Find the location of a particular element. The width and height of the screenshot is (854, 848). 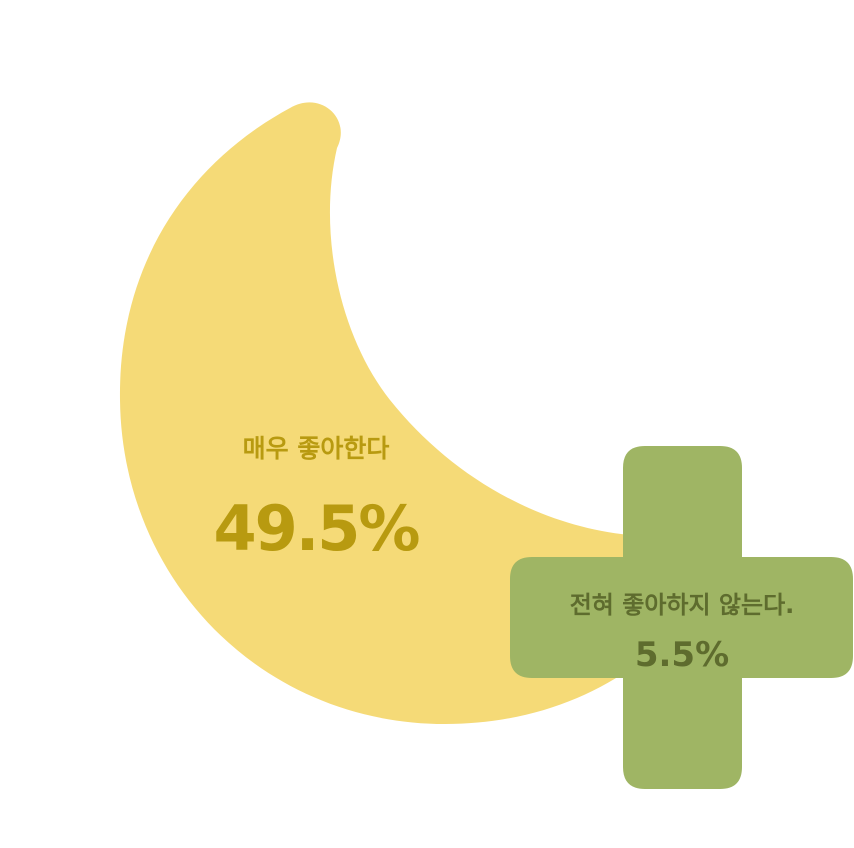

segment-value-not-at-all: 5.5% is located at coordinates (682, 655).